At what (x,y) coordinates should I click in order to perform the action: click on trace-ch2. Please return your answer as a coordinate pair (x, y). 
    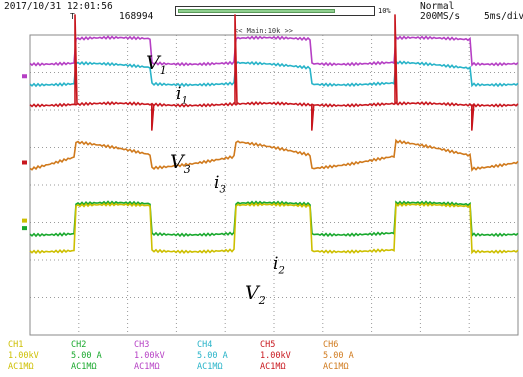
    Looking at the image, I should click on (274, 219).